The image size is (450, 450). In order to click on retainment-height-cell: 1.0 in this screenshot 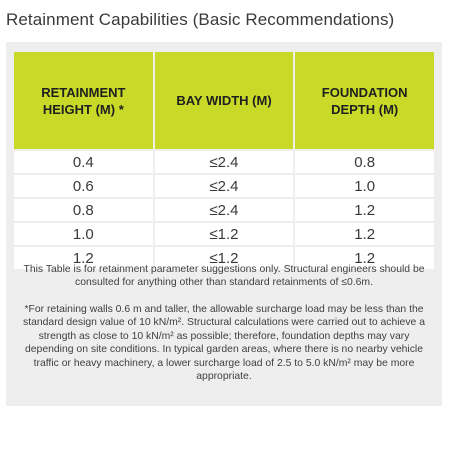, I will do `click(83, 234)`.